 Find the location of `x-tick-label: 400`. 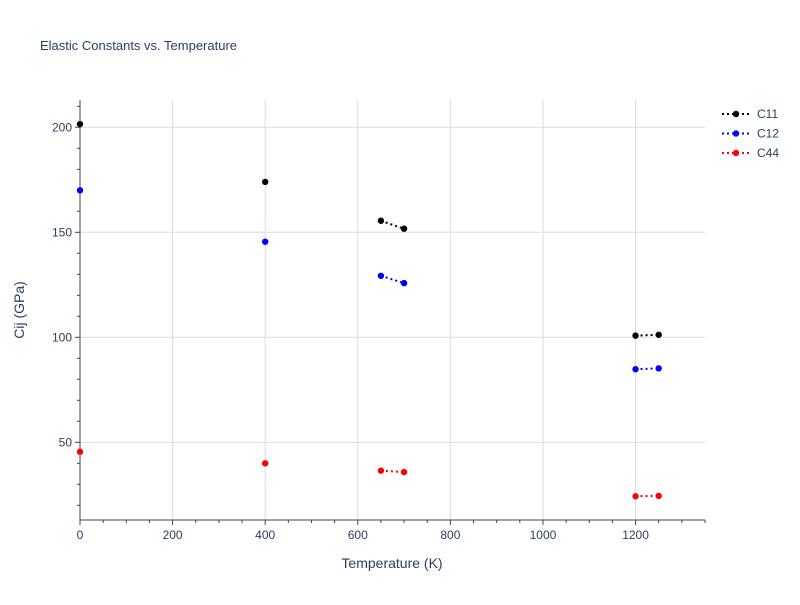

x-tick-label: 400 is located at coordinates (265, 535).